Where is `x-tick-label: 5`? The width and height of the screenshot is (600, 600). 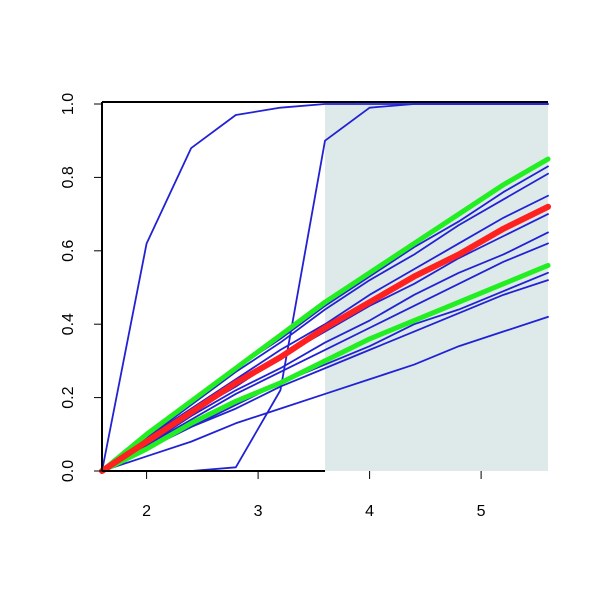 x-tick-label: 5 is located at coordinates (481, 511).